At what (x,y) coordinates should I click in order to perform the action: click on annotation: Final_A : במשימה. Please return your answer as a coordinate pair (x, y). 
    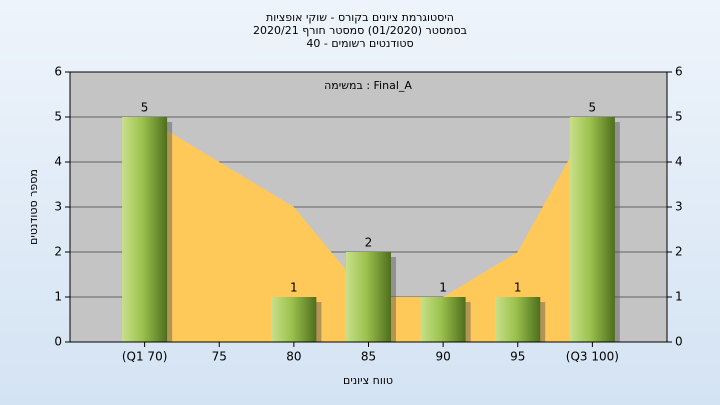
    Looking at the image, I should click on (368, 85).